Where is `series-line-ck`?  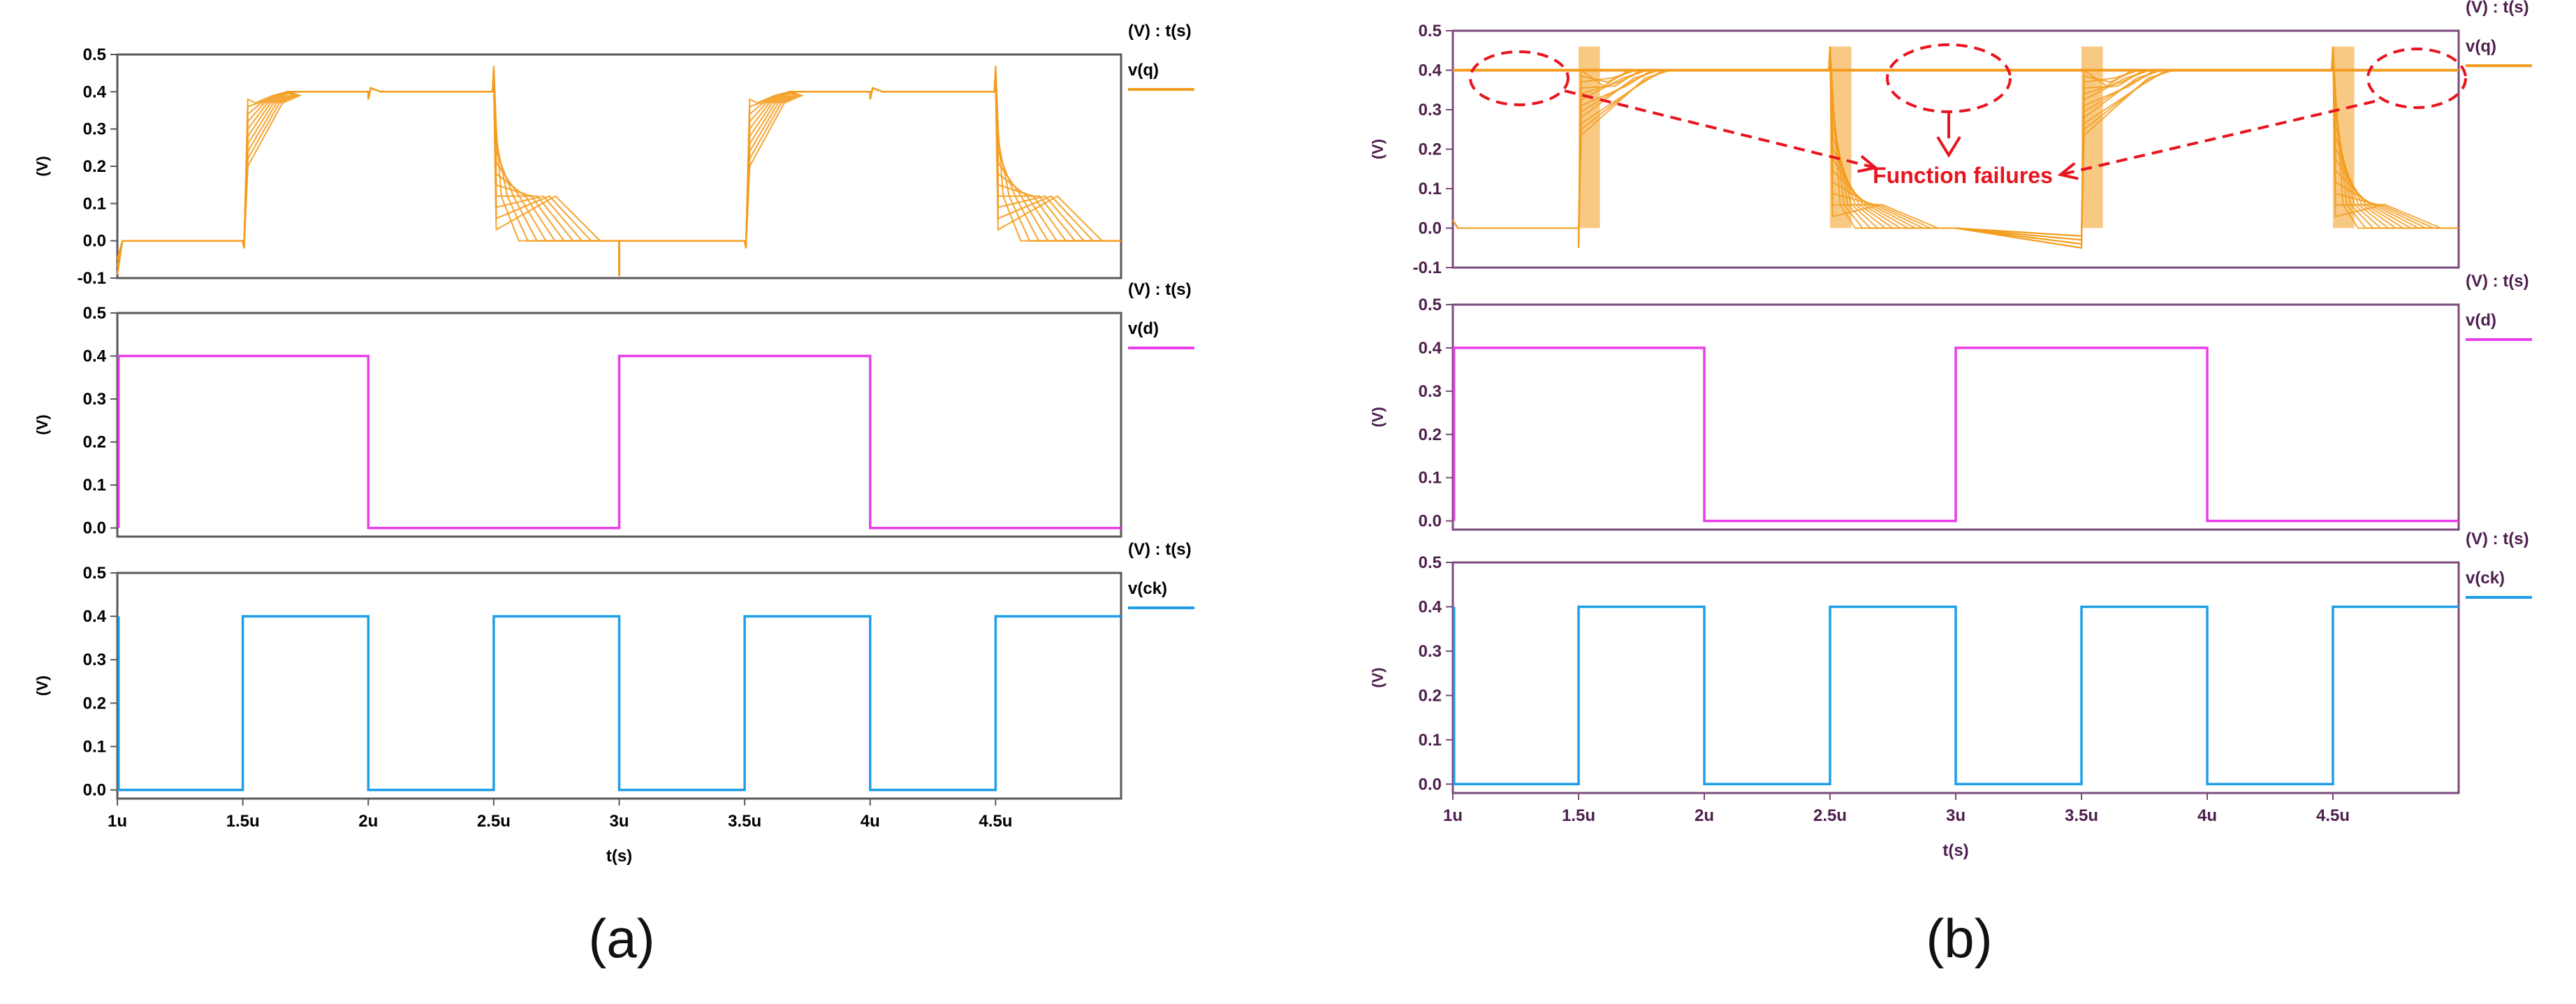
series-line-ck is located at coordinates (1956, 695).